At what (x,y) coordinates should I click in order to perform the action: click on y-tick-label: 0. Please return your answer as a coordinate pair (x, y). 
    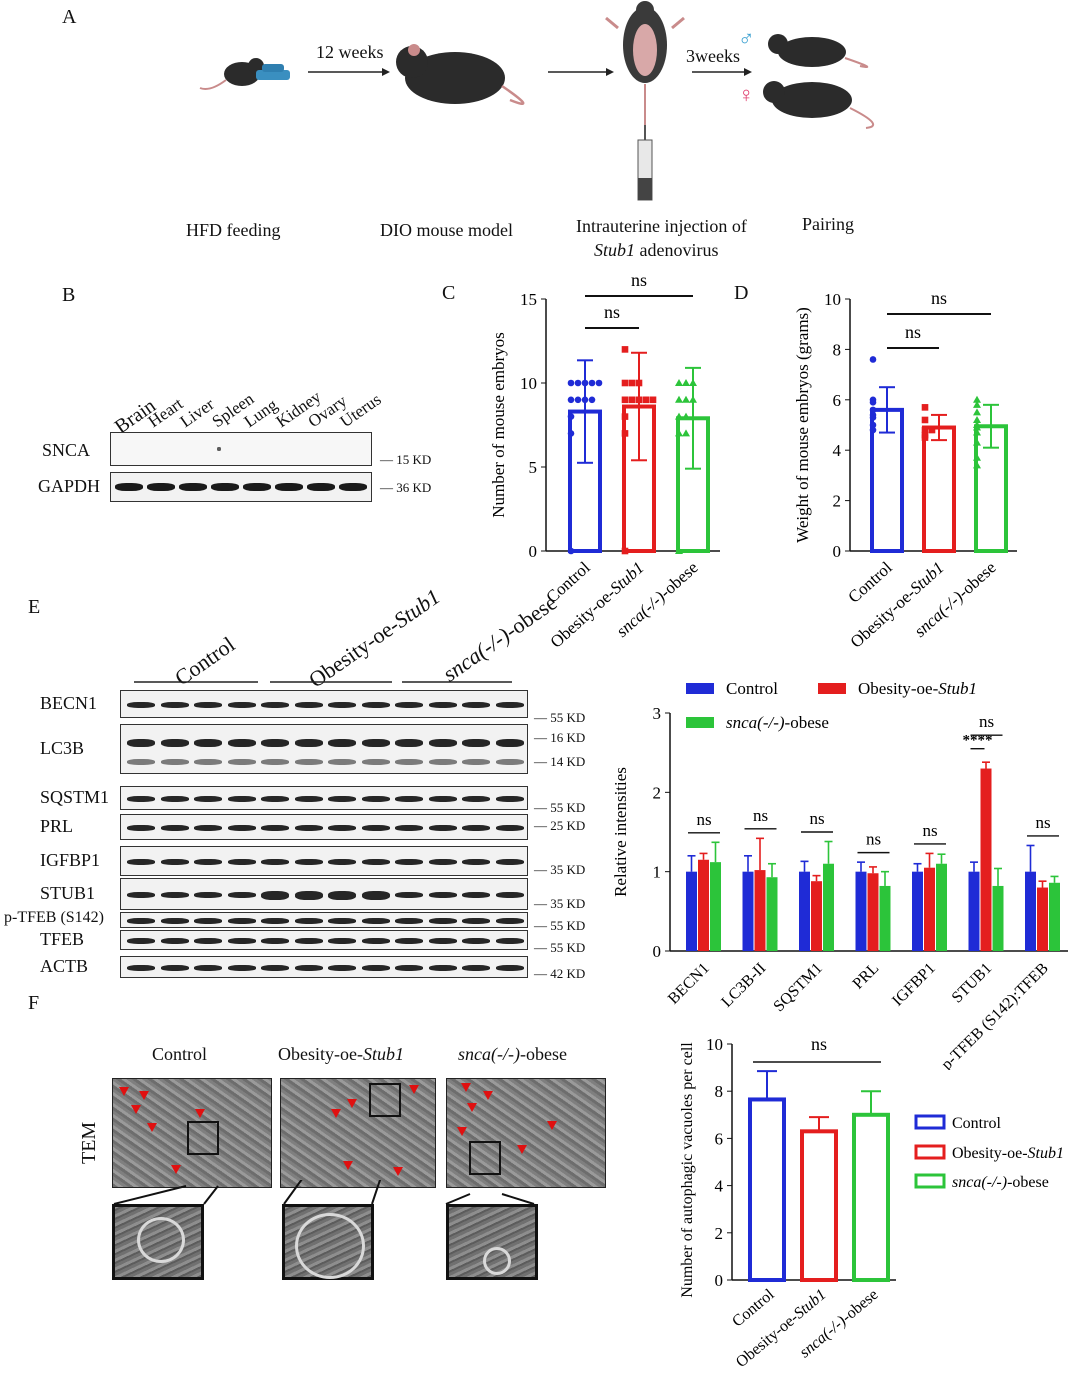
    Looking at the image, I should click on (837, 551).